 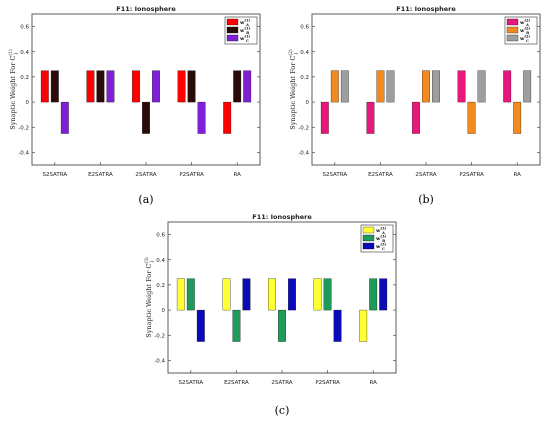 I want to click on ytick-label-a: 0.4, so click(x=24, y=53).